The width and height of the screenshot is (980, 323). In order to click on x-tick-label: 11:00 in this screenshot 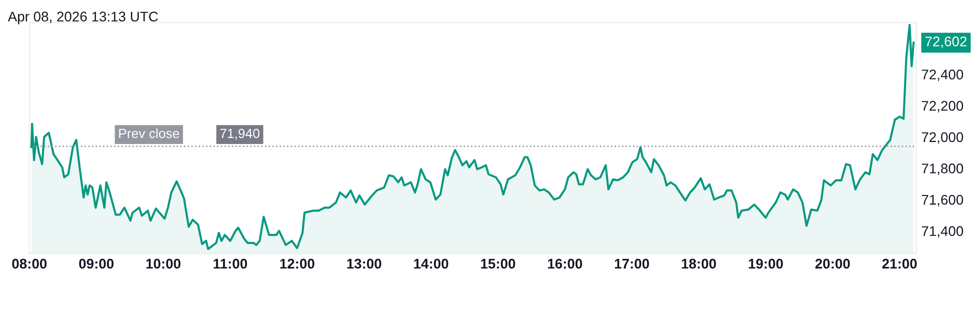, I will do `click(231, 263)`.